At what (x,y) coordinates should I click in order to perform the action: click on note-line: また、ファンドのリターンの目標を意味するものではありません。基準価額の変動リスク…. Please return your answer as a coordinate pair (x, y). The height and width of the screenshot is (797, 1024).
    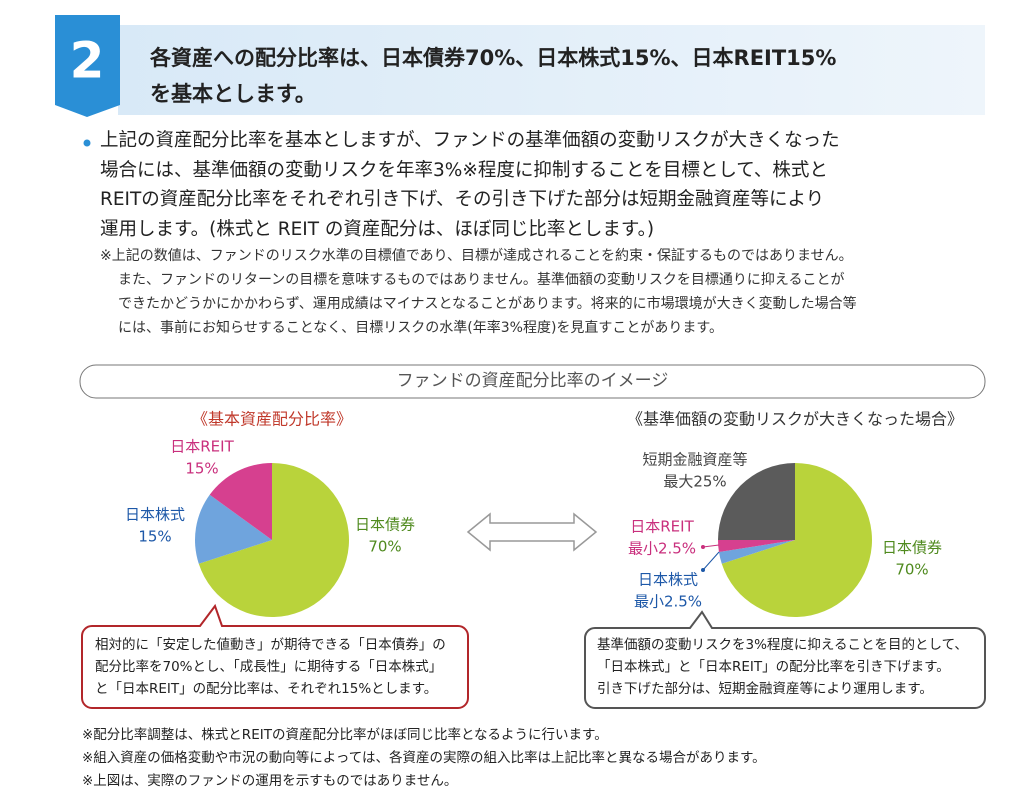
    Looking at the image, I should click on (481, 280).